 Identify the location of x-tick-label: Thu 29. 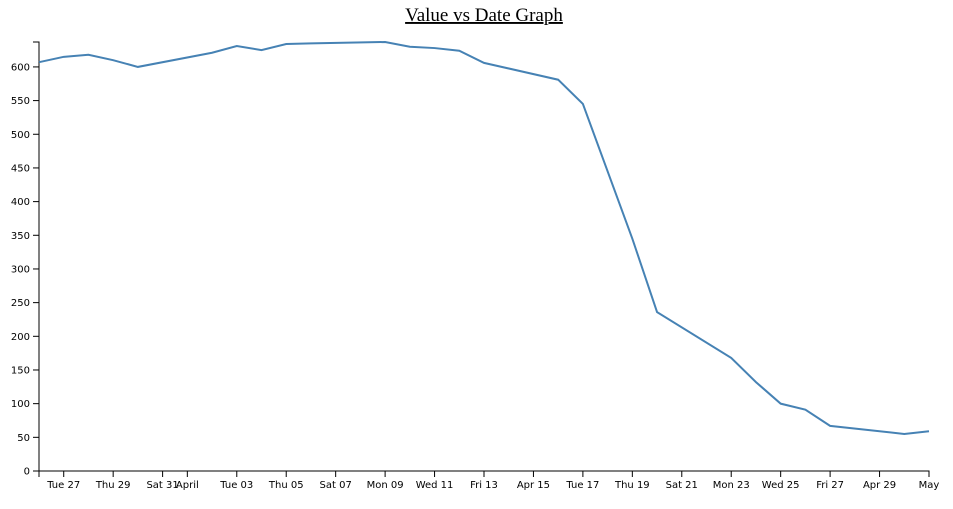
(113, 485).